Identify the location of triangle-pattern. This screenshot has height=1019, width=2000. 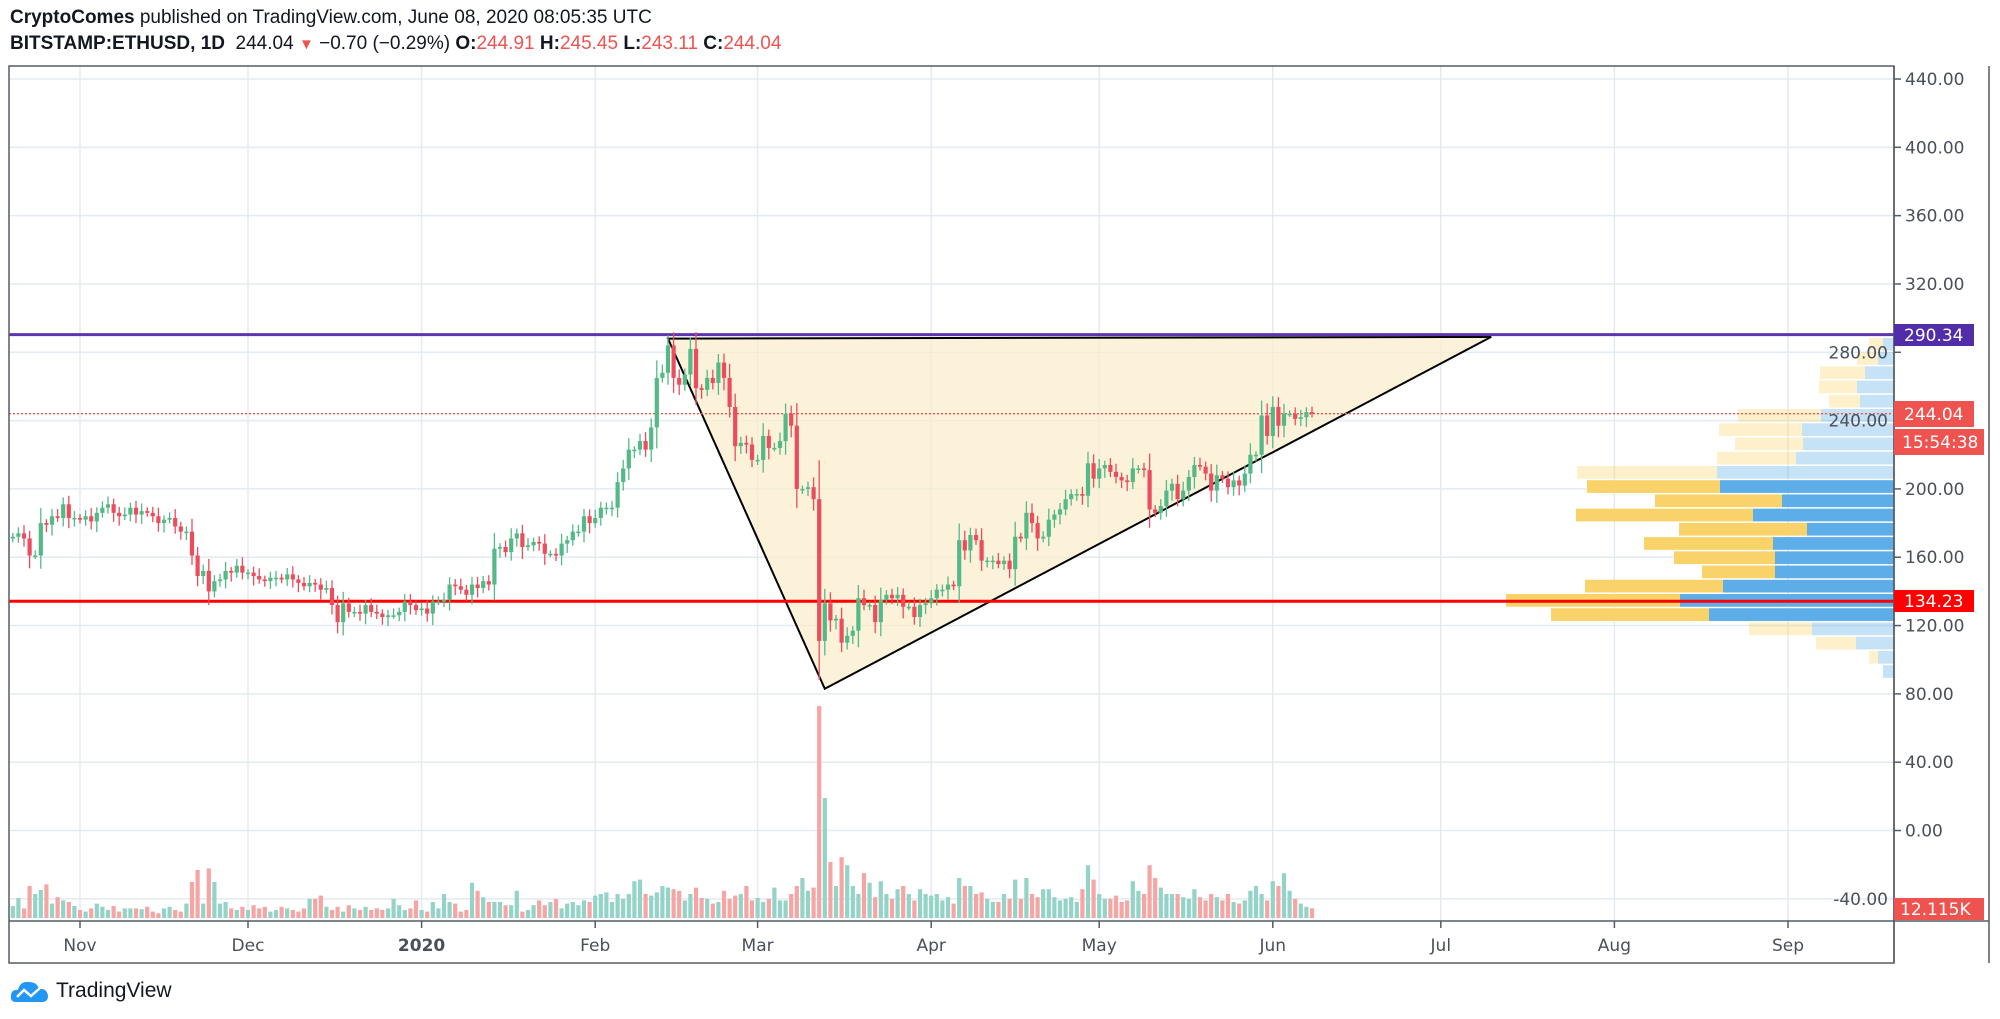
(1079, 513).